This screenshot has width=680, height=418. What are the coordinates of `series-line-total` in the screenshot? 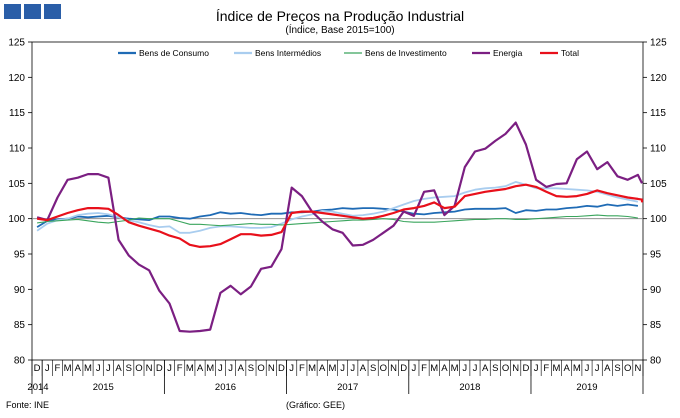 It's located at (340, 215).